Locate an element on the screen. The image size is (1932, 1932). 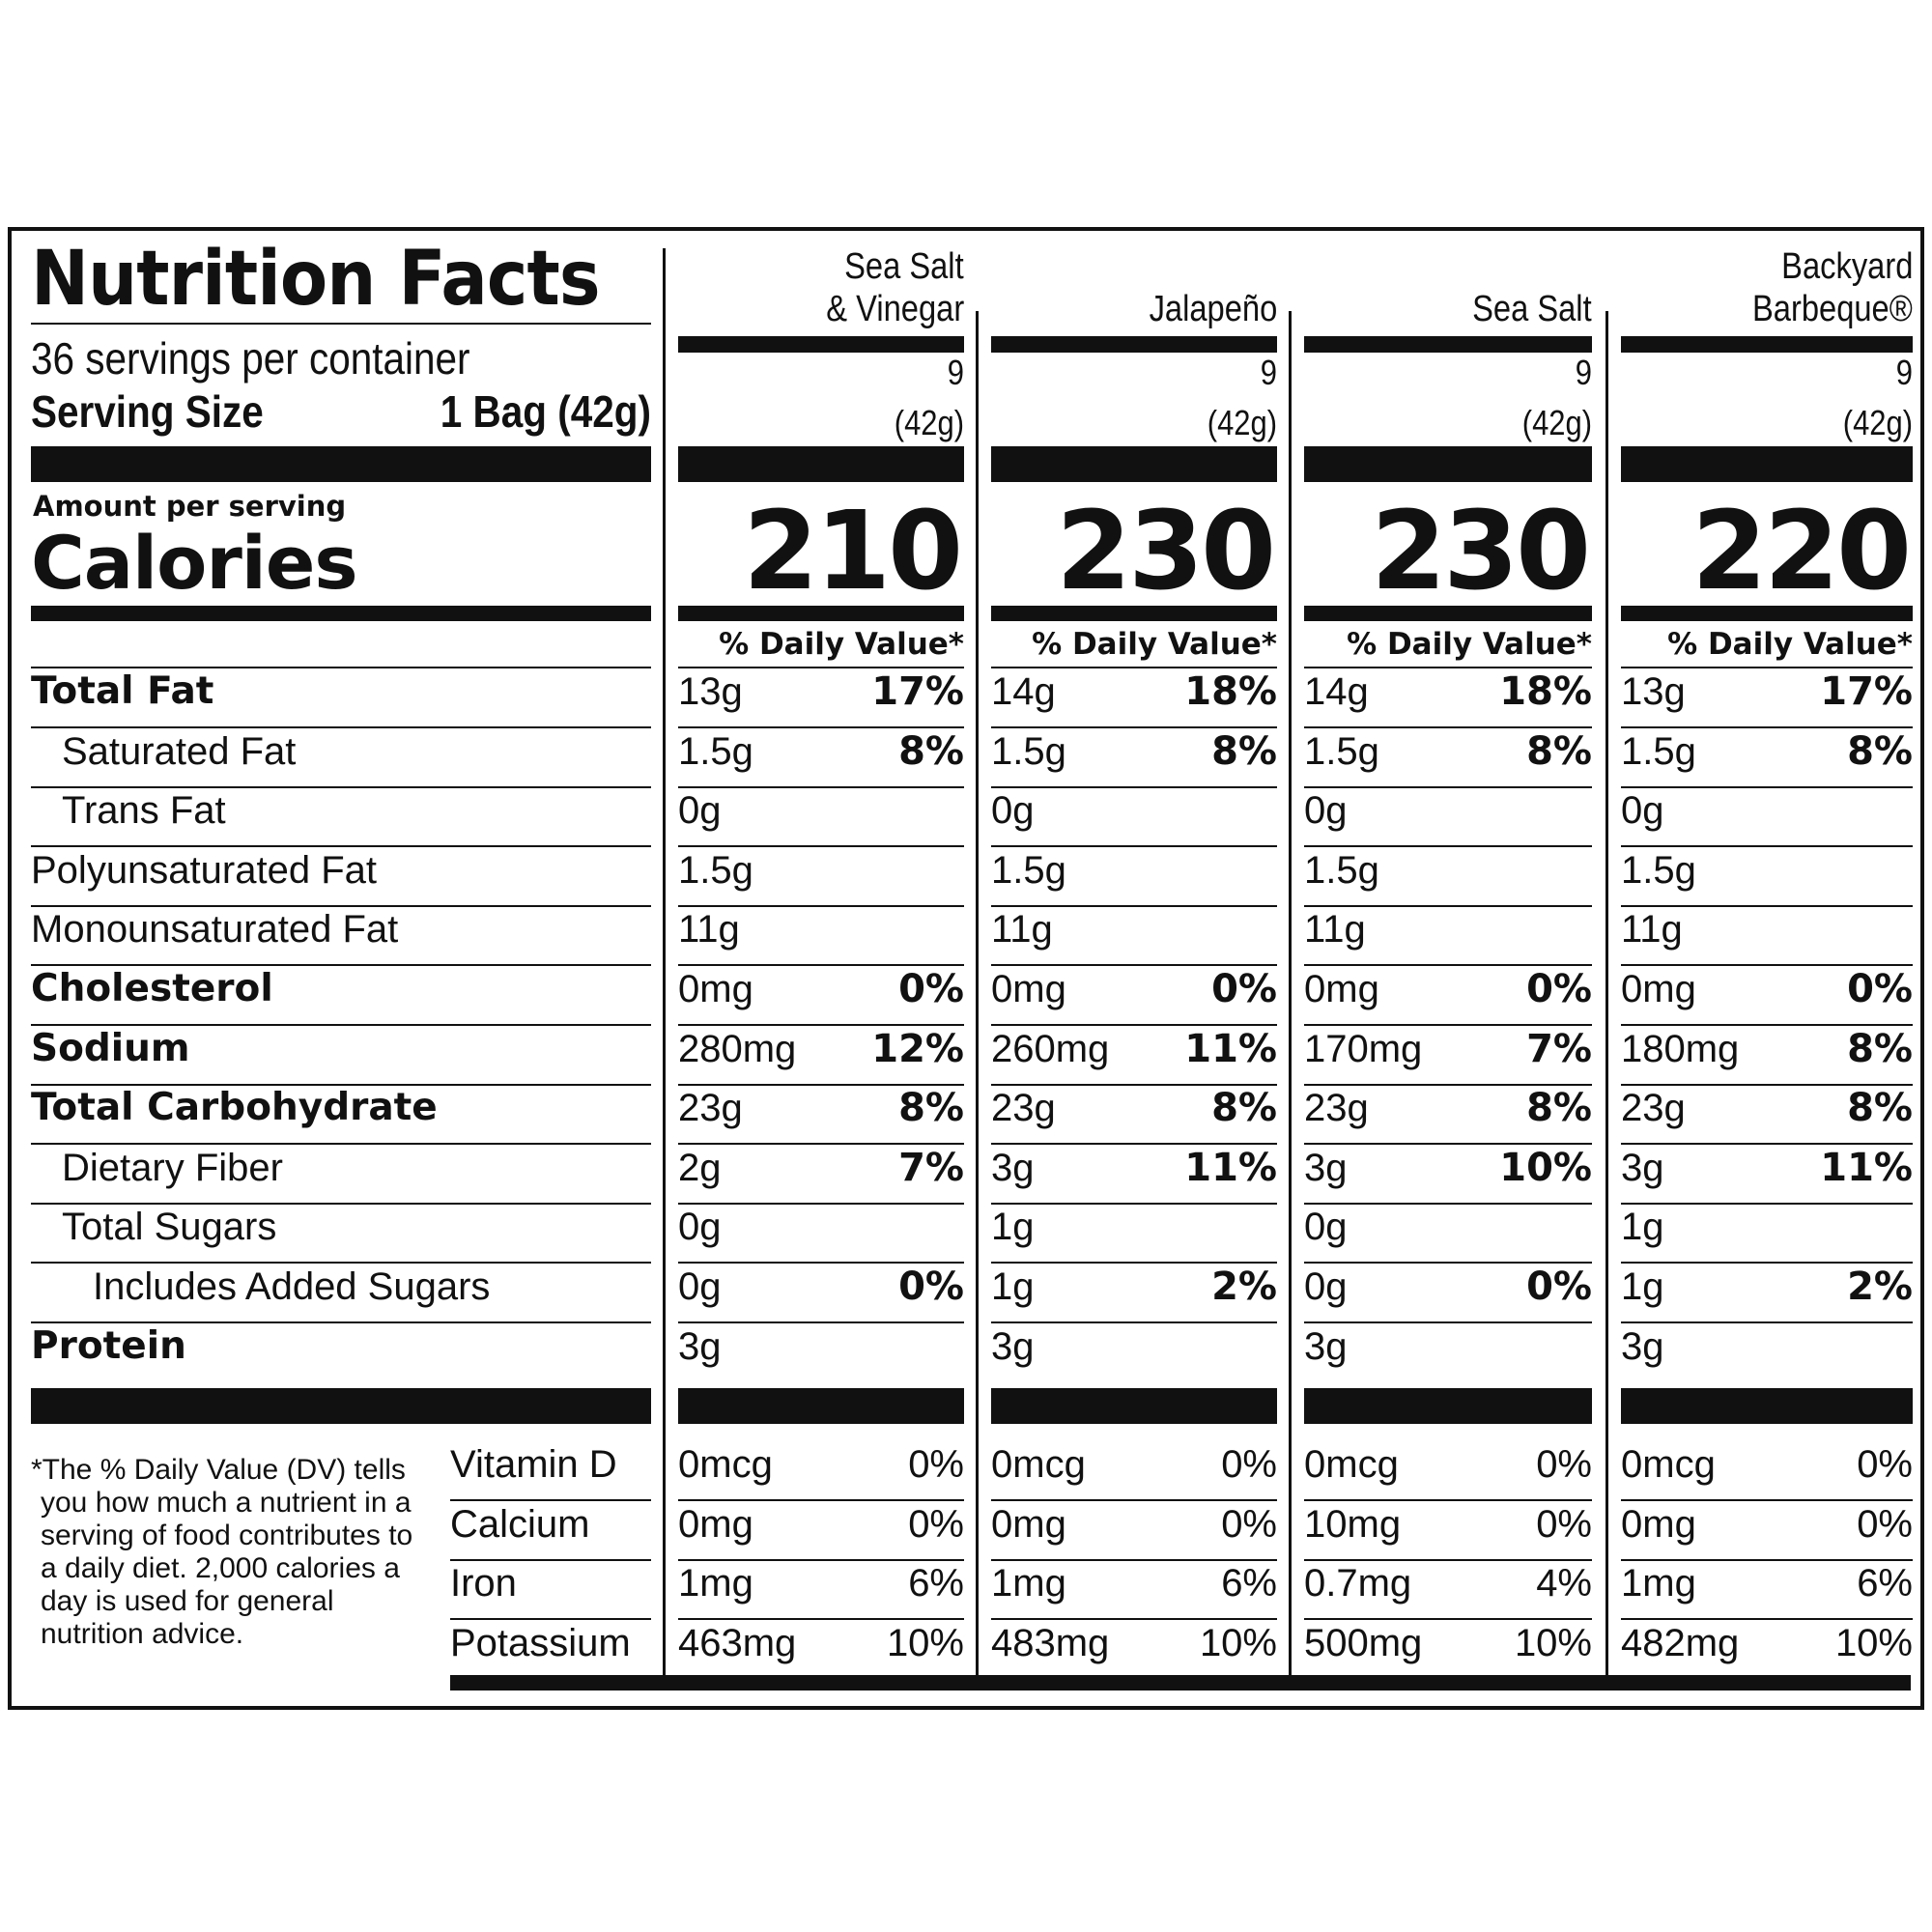
vitamin-amount: 463mg is located at coordinates (737, 1642).